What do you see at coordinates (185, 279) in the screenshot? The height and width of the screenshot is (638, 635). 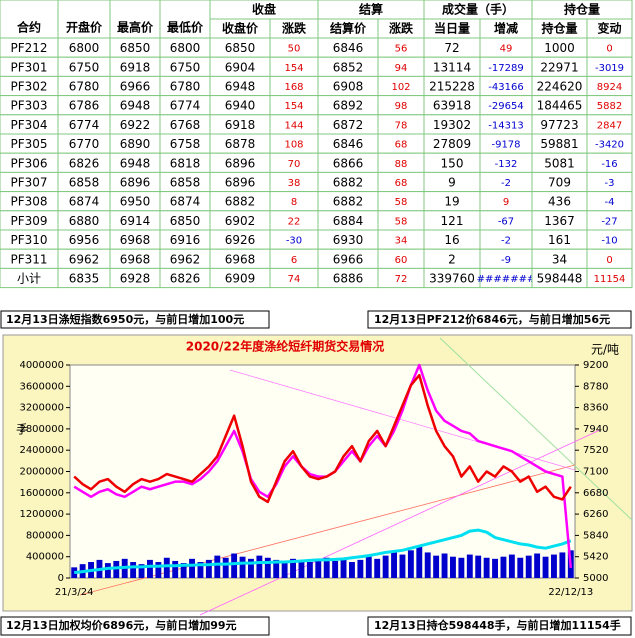 I see `cell-text: 6826` at bounding box center [185, 279].